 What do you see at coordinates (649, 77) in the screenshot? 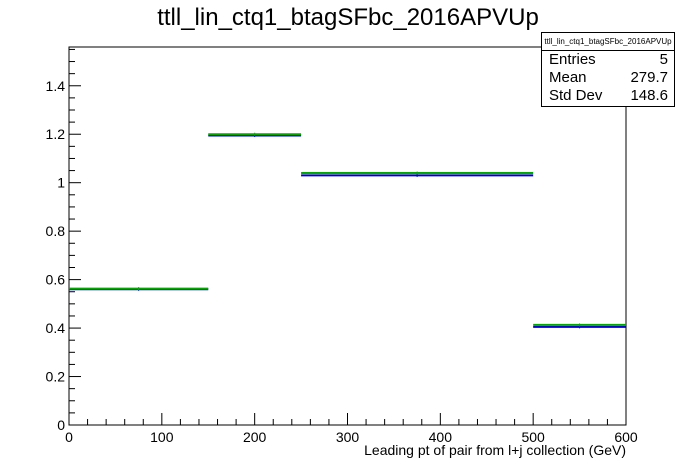
I see `stats-value: 279.7` at bounding box center [649, 77].